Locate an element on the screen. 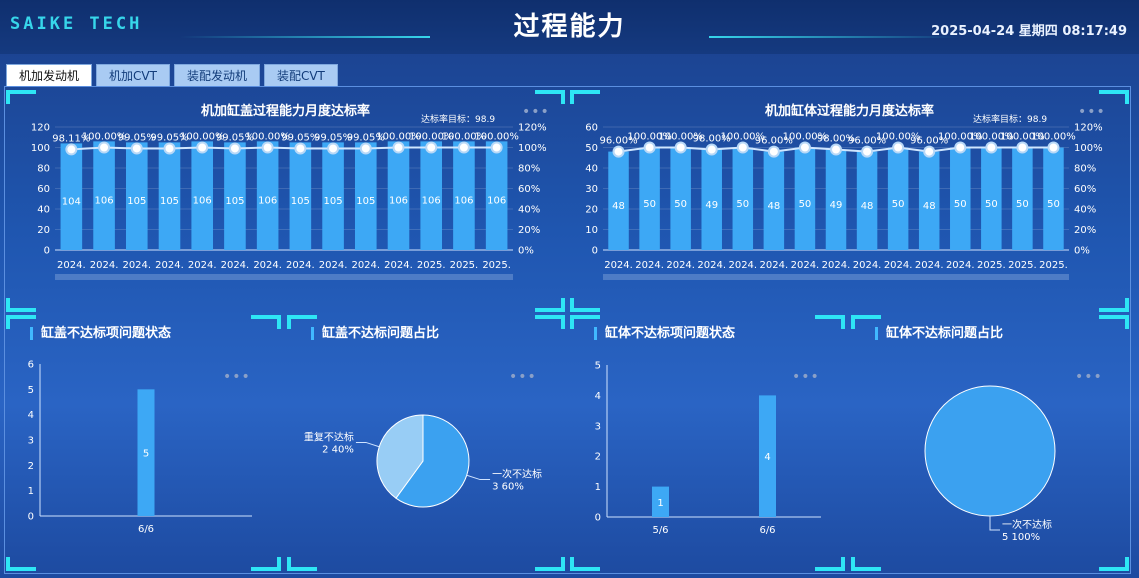  tab-machining-engine: 机加发动机 is located at coordinates (49, 75).